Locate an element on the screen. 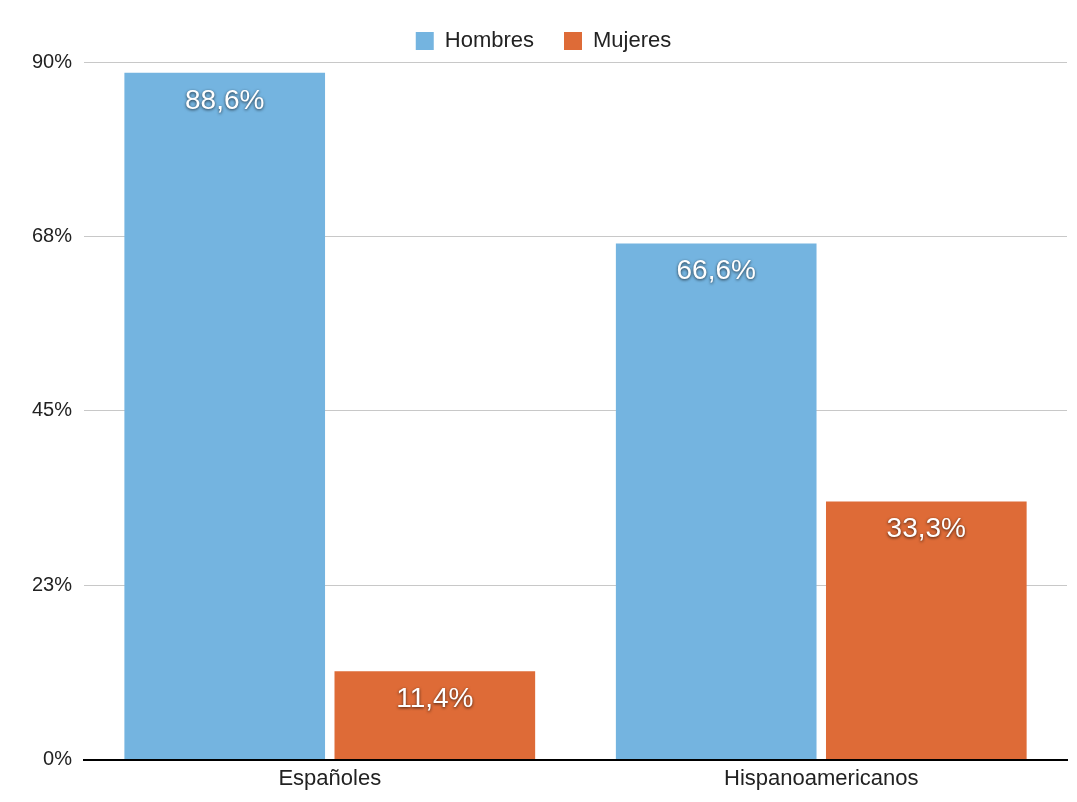 Image resolution: width=1077 pixels, height=802 pixels. y-tick-label: 0% is located at coordinates (58, 758).